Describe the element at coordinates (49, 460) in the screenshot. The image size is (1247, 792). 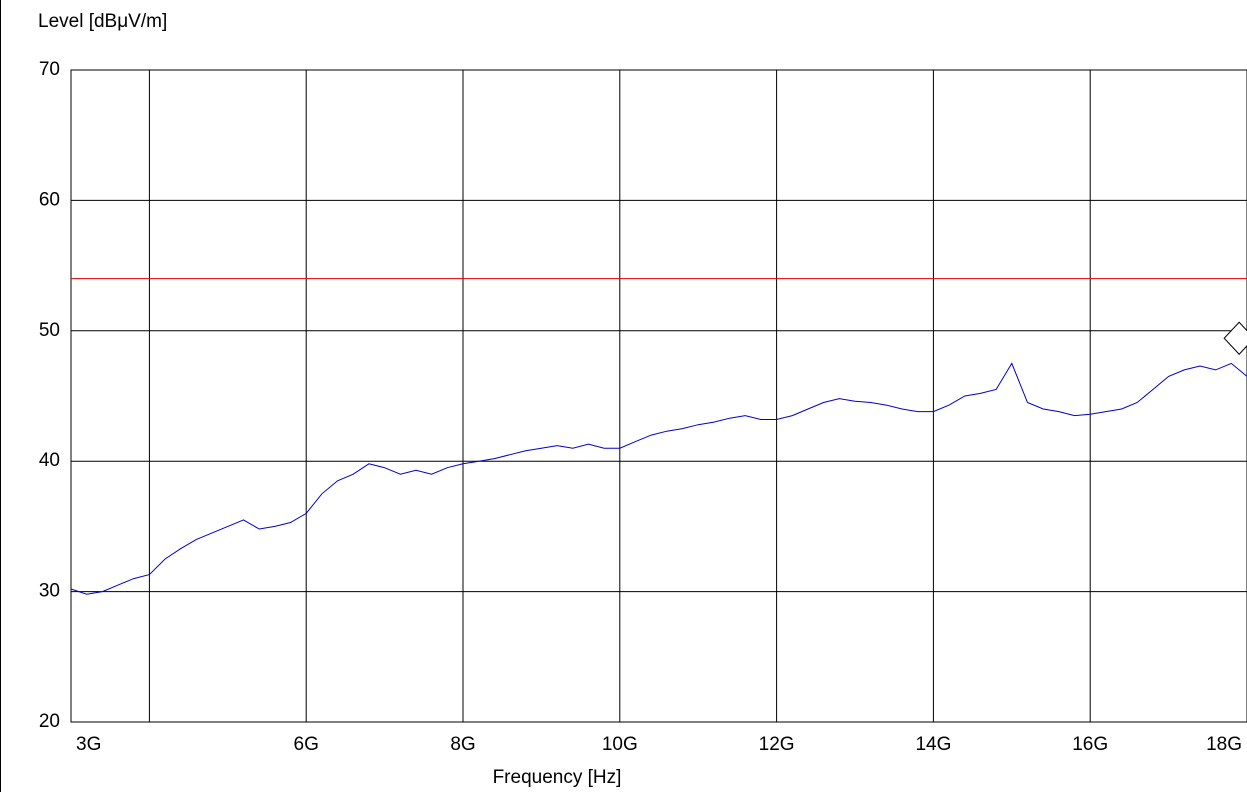
I see `y-tick-label: 40` at that location.